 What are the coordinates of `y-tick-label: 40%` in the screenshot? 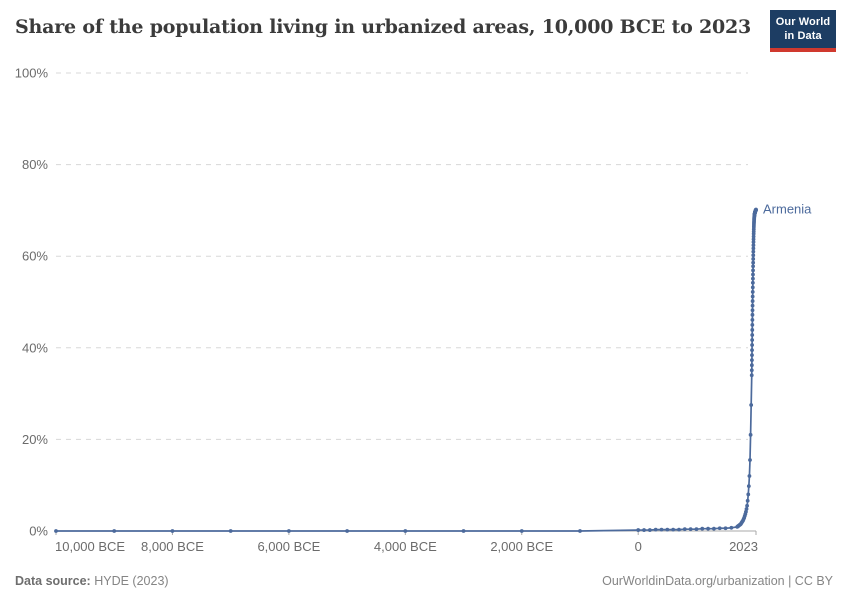 It's located at (35, 347).